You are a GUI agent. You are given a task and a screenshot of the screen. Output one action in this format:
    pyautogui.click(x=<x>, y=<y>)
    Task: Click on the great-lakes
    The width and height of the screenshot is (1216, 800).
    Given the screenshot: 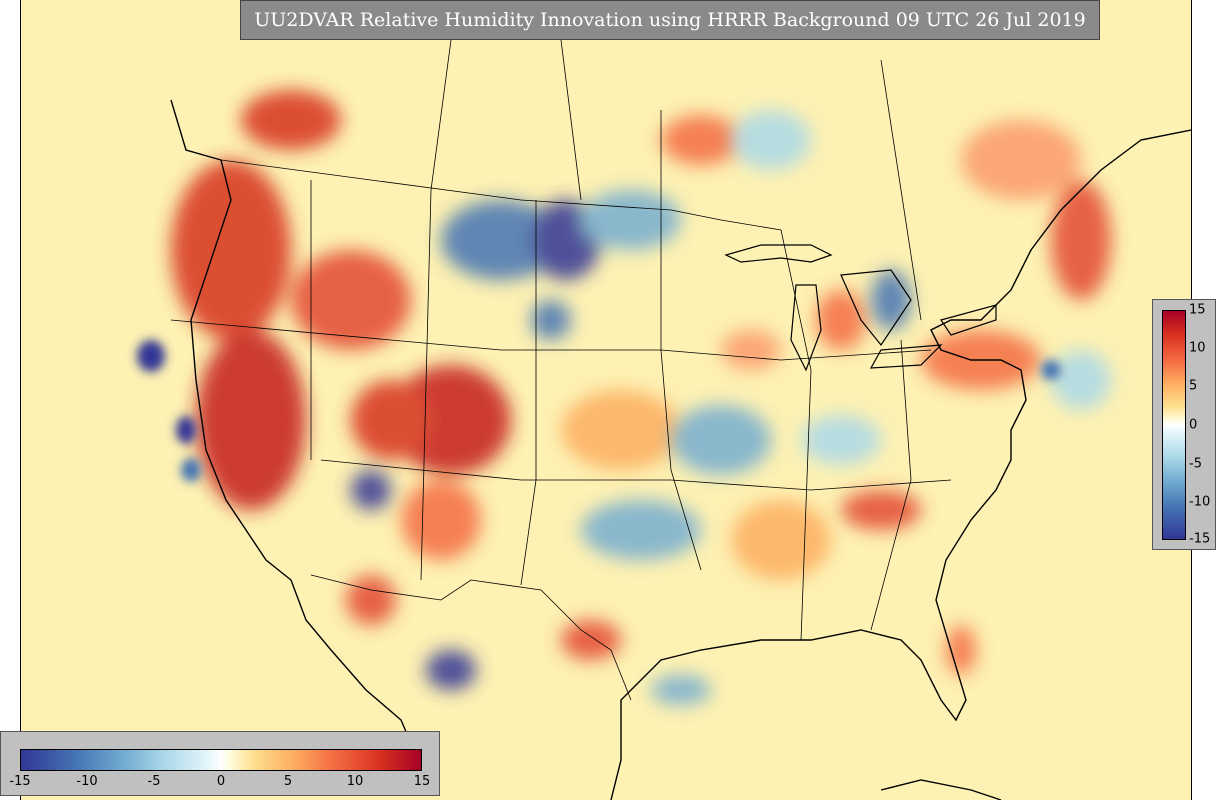 What is the action you would take?
    pyautogui.click(x=860, y=308)
    